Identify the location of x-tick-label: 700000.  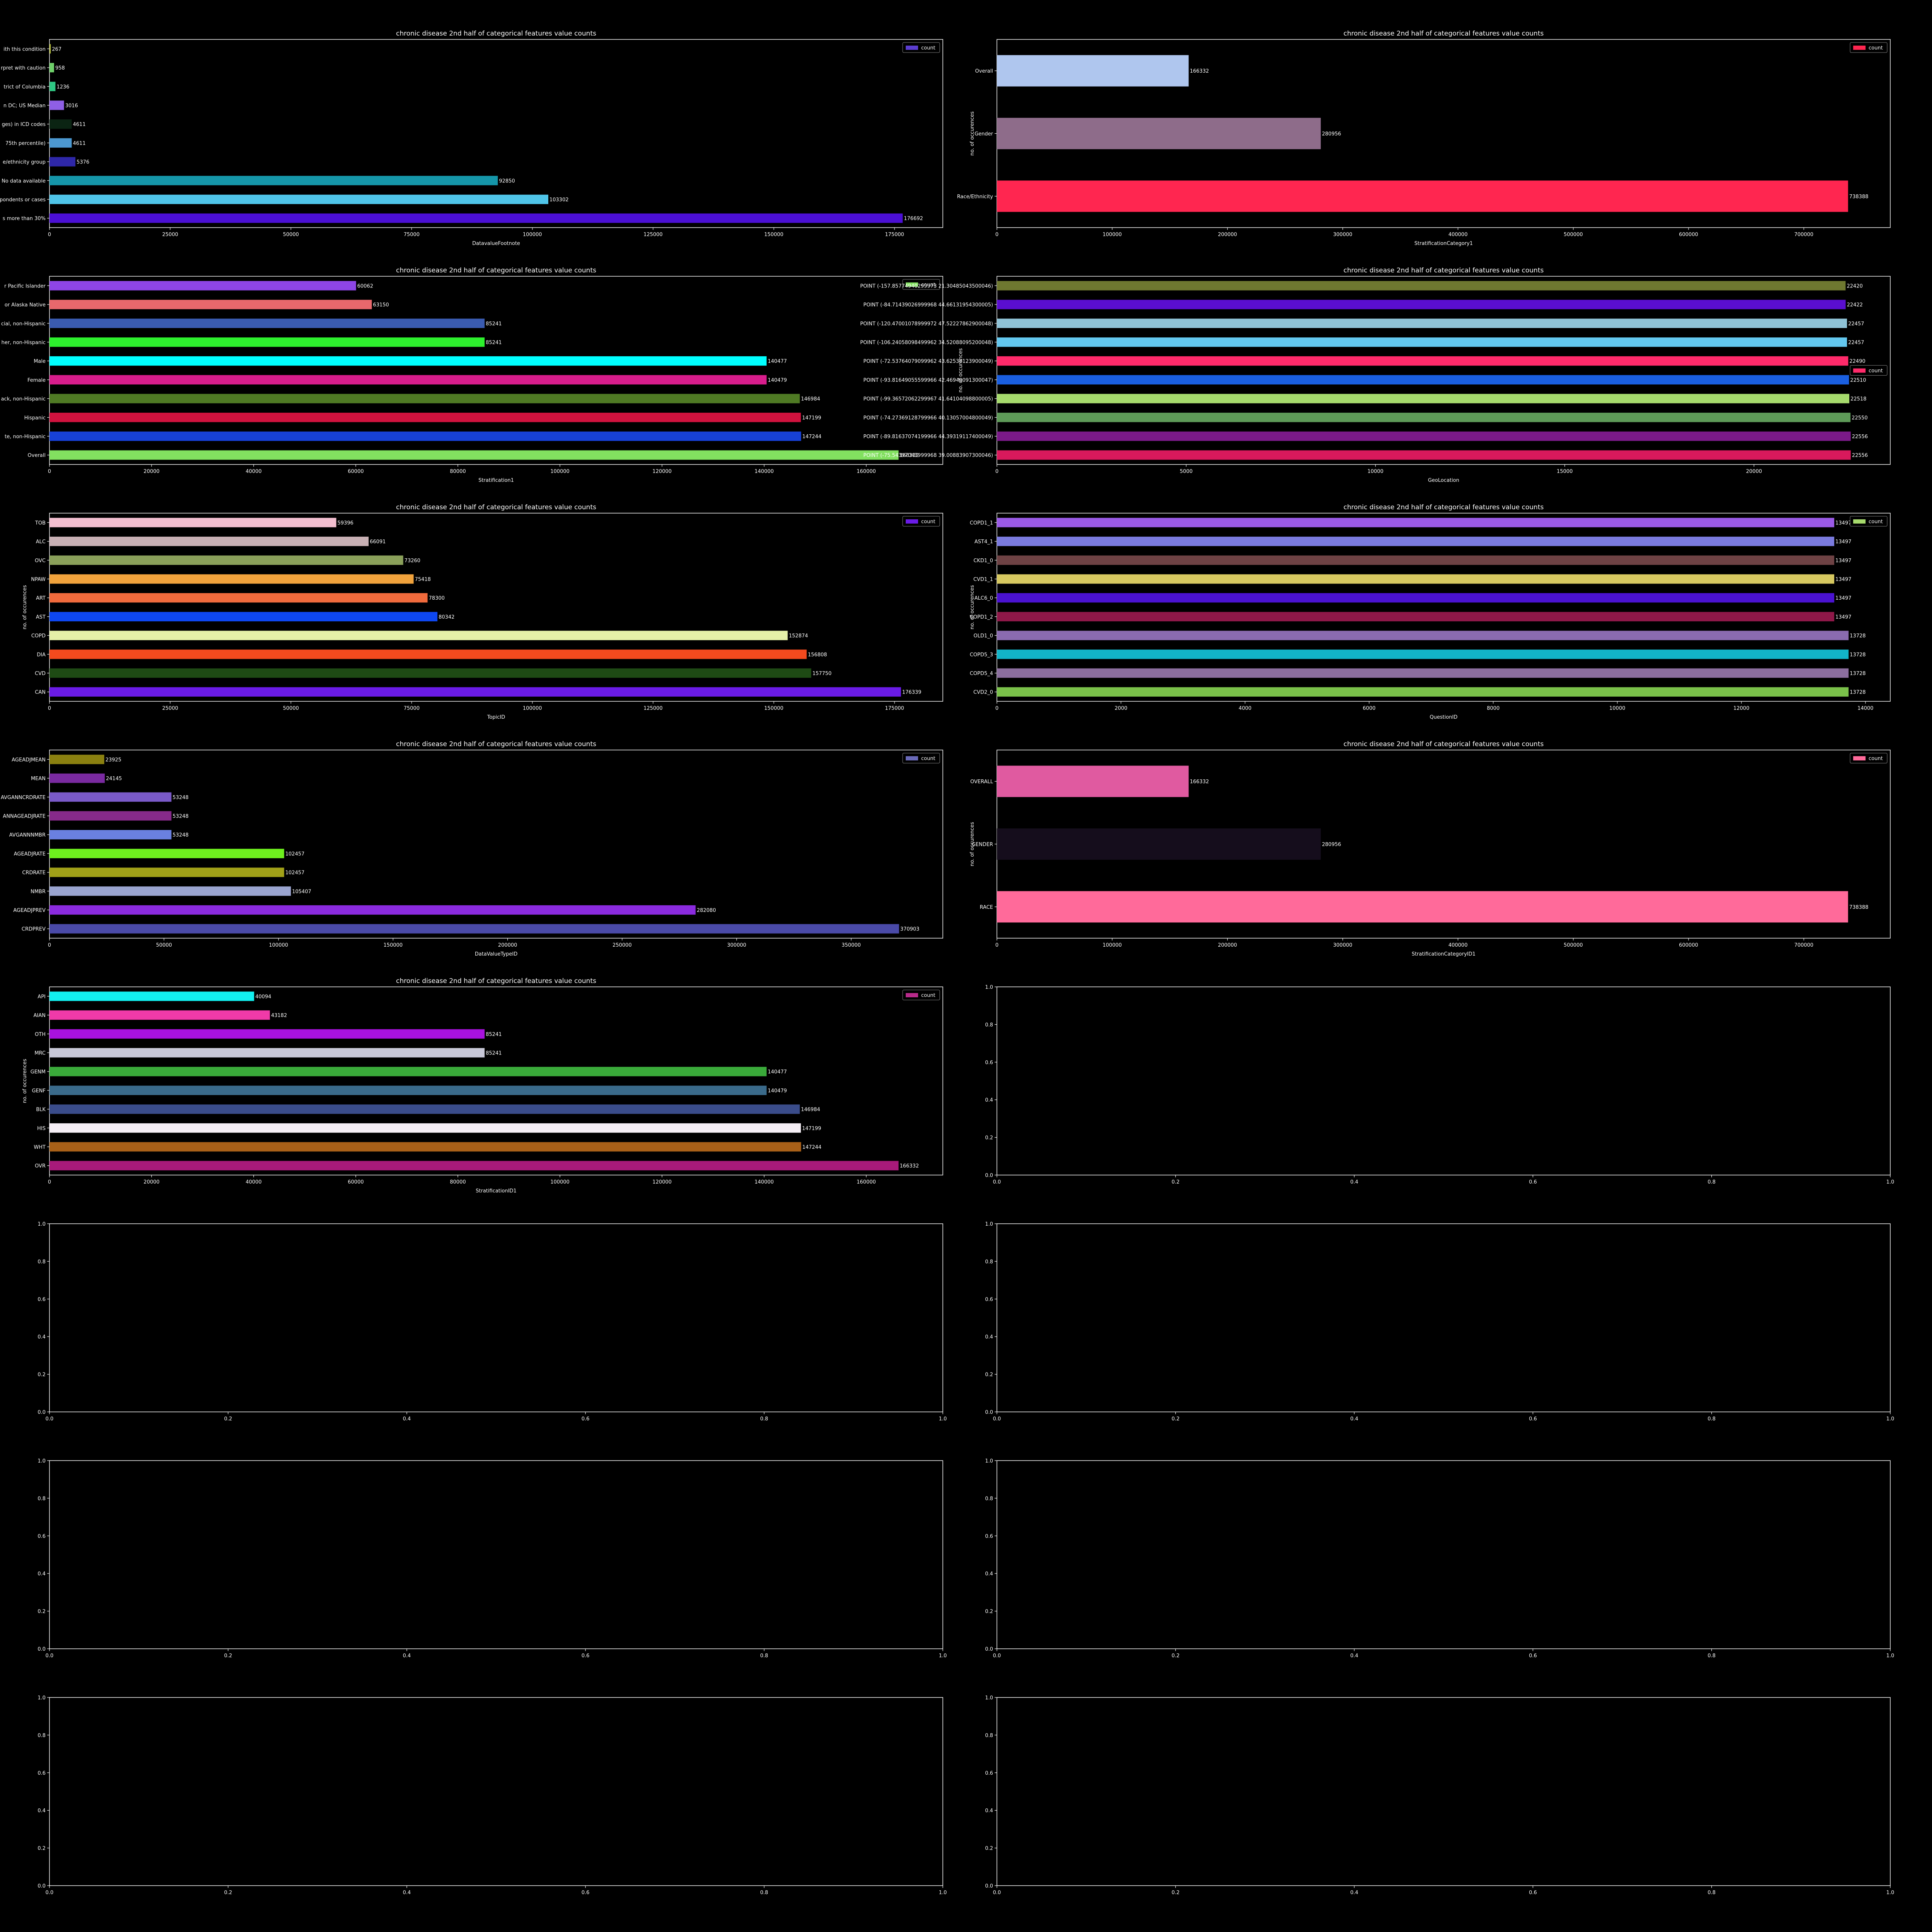
(1803, 945).